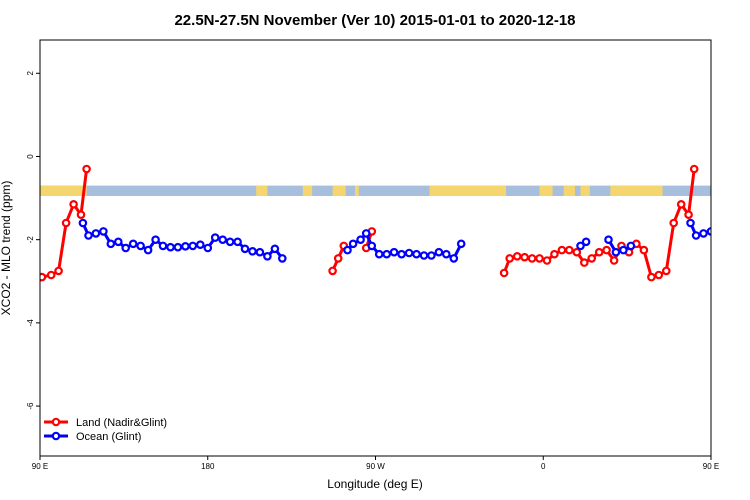 This screenshot has height=500, width=750. Describe the element at coordinates (30, 73) in the screenshot. I see `y-tick-label: 2` at that location.